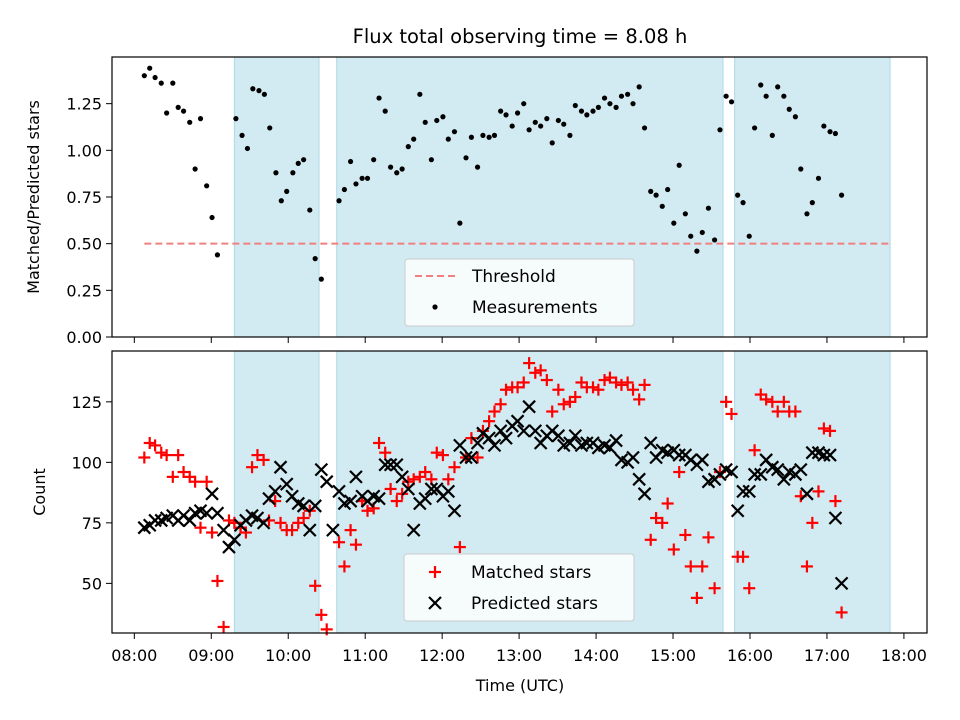 This screenshot has height=720, width=960. I want to click on y-tick-label: 100, so click(86, 462).